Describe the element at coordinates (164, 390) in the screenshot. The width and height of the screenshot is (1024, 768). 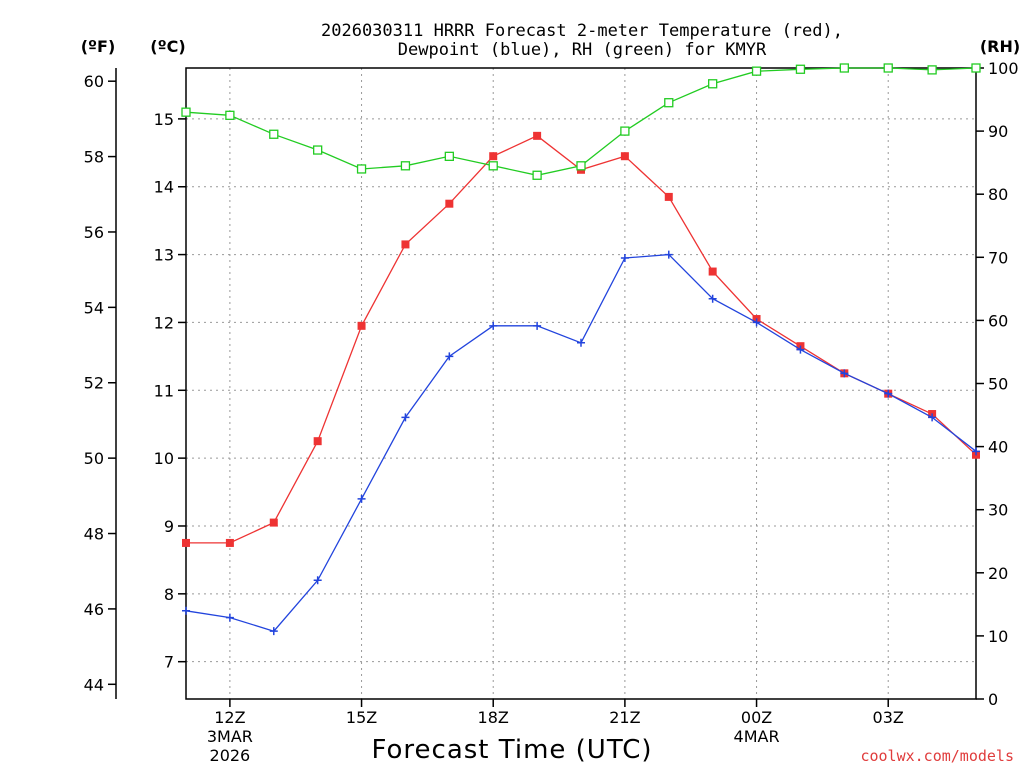
I see `celsius-tick-label: 11` at that location.